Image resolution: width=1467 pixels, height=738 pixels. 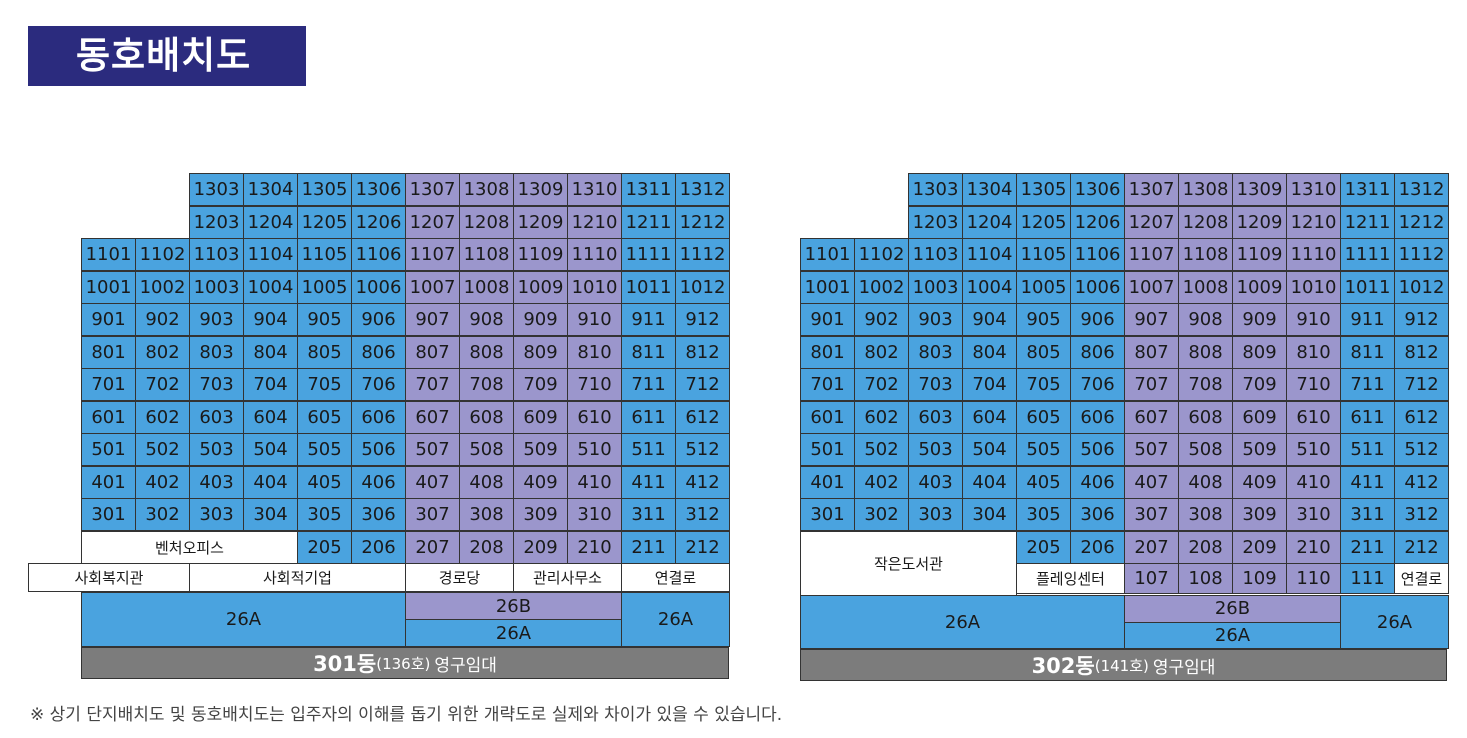 What do you see at coordinates (1205, 514) in the screenshot?
I see `unit-cell: 308` at bounding box center [1205, 514].